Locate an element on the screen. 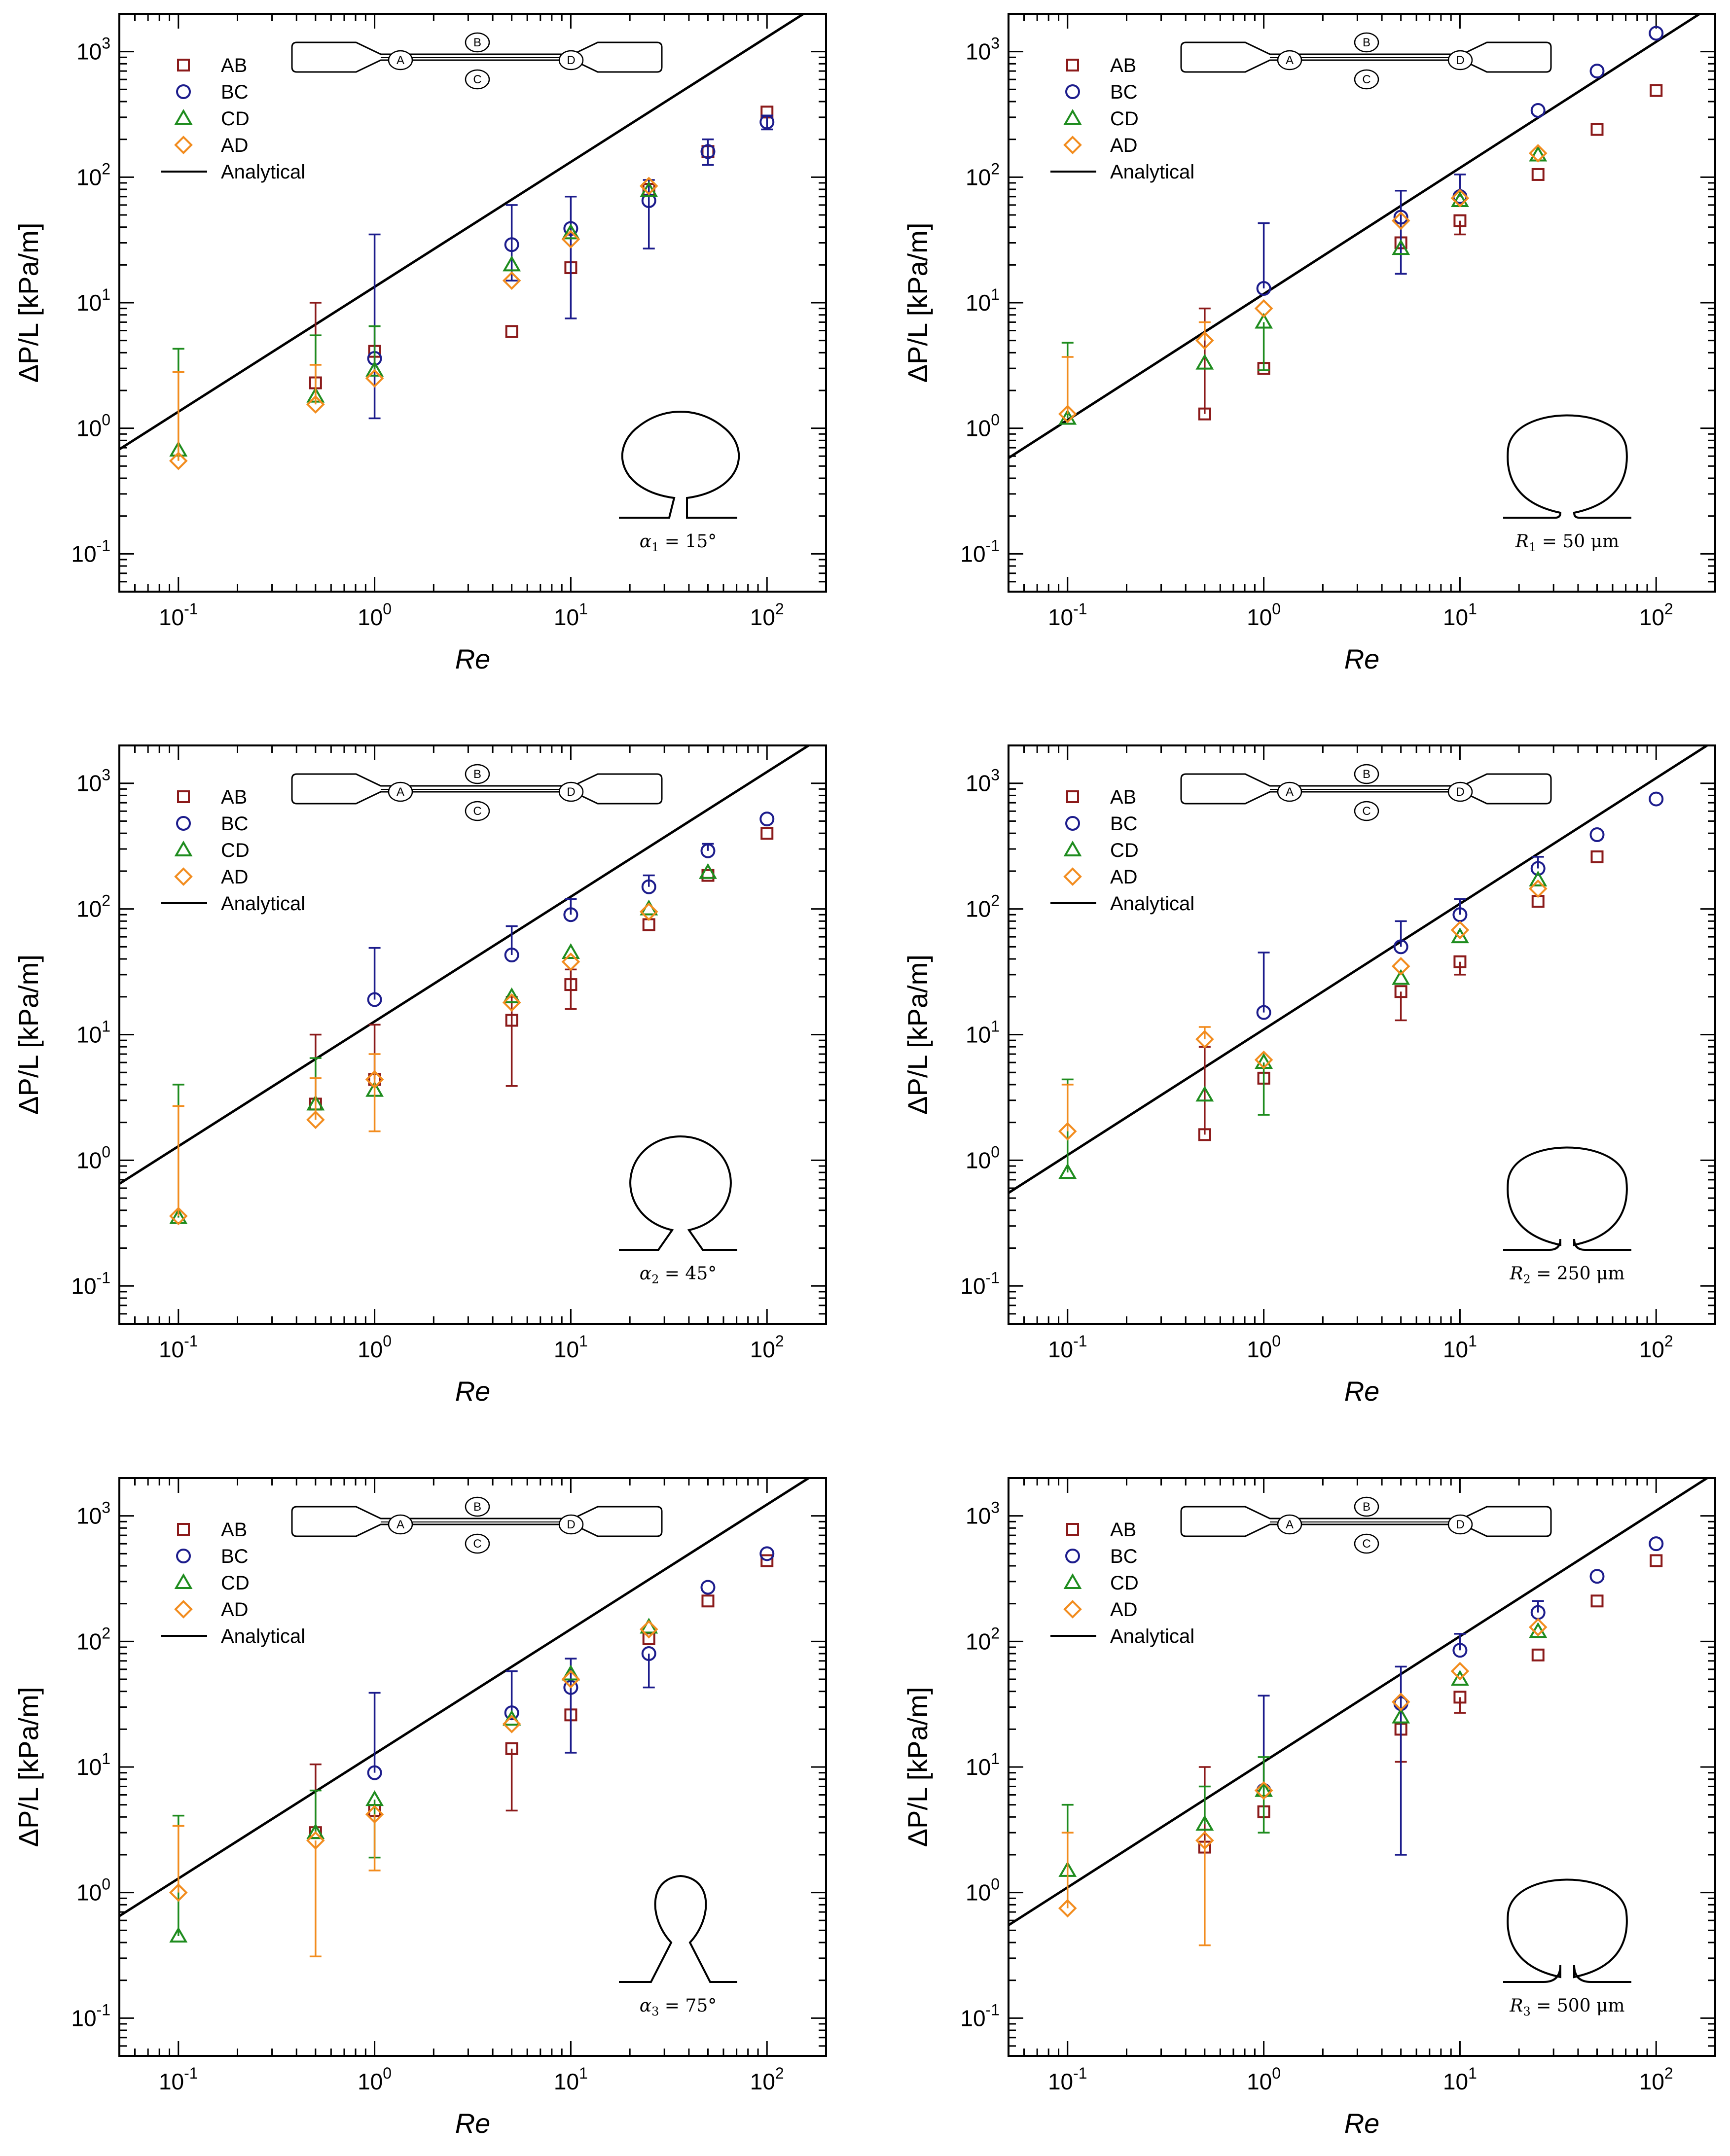 The height and width of the screenshot is (2156, 1730). channel-point-label: D is located at coordinates (1460, 792).